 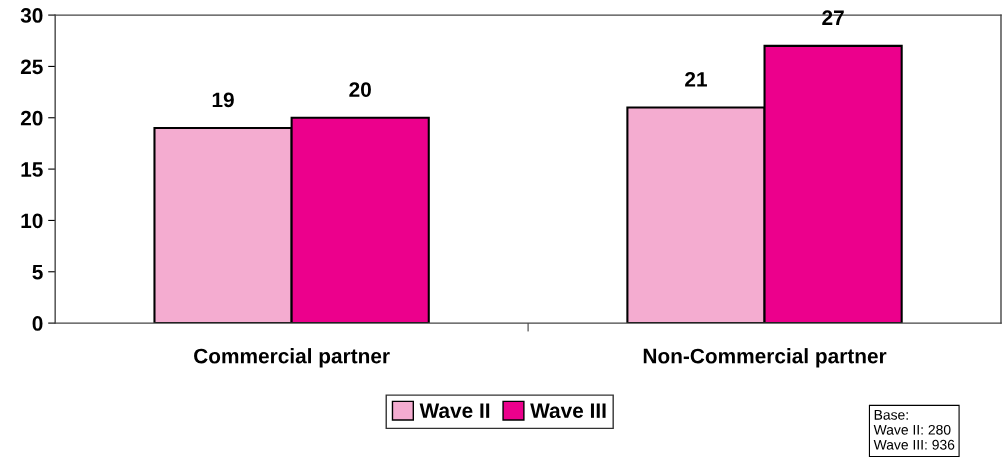 I want to click on y-tick-label: 20, so click(x=31, y=118).